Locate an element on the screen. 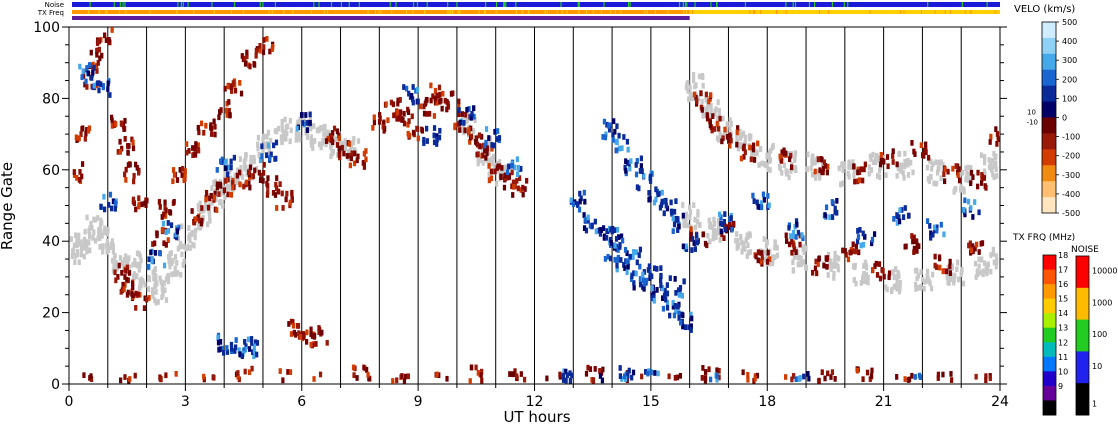  txfreq-strip-after is located at coordinates (844, 12).